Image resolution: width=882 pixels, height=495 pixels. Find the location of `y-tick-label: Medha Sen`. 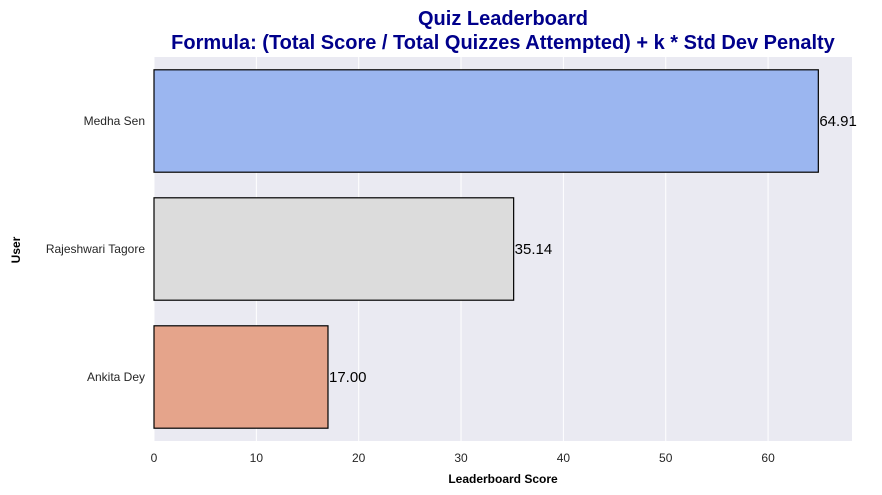

y-tick-label: Medha Sen is located at coordinates (114, 121).